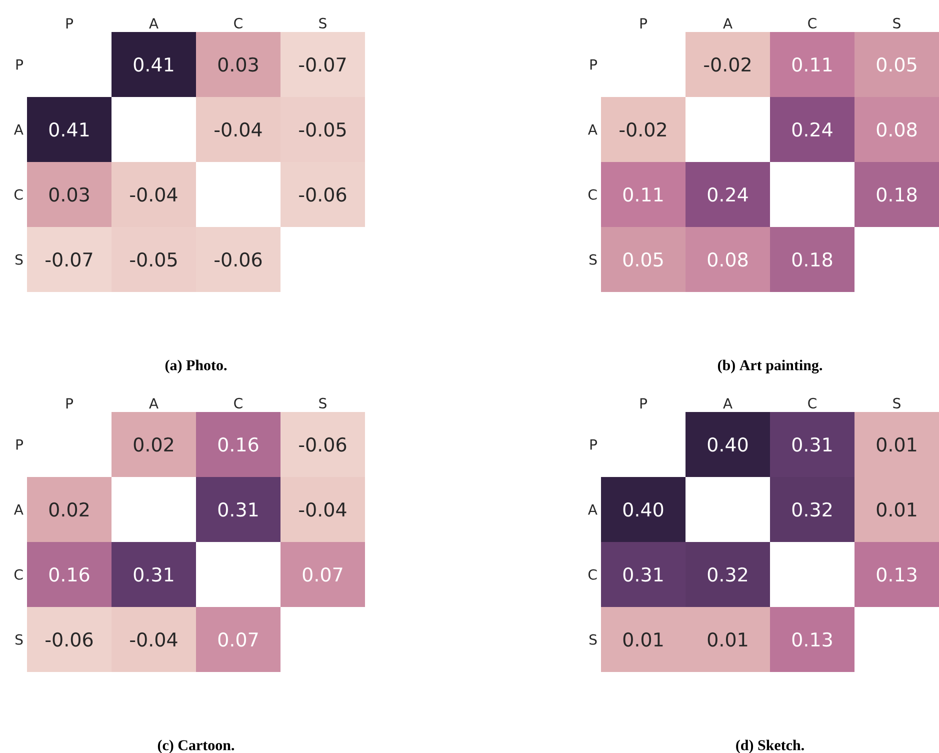 Image resolution: width=939 pixels, height=753 pixels. I want to click on text: (a) Photo., so click(196, 367).